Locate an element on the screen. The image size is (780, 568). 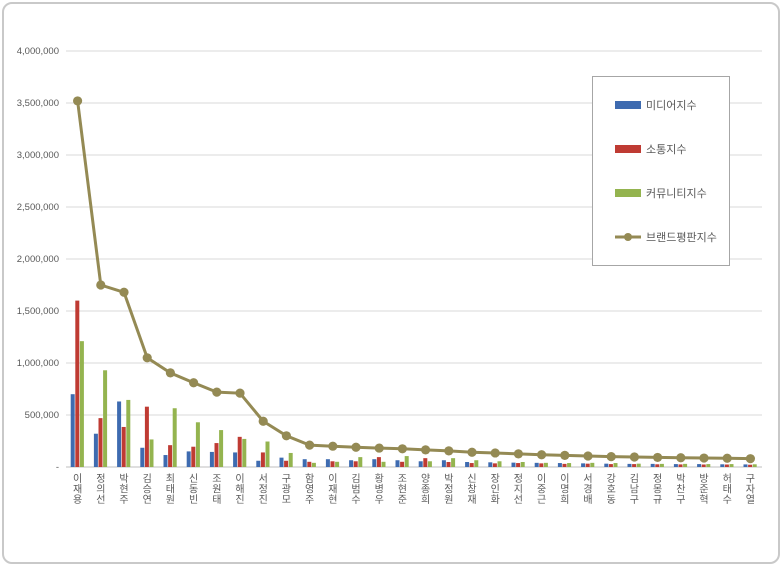
y-axis-tick-label: 3,500,000 is located at coordinates (38, 103).